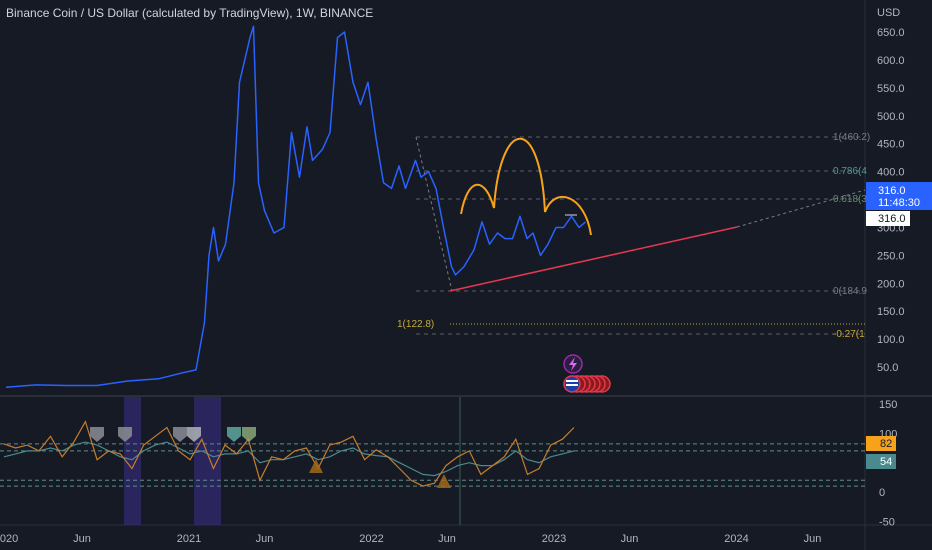 The image size is (932, 550). Describe the element at coordinates (891, 117) in the screenshot. I see `price-axis-tick: 500.0` at that location.